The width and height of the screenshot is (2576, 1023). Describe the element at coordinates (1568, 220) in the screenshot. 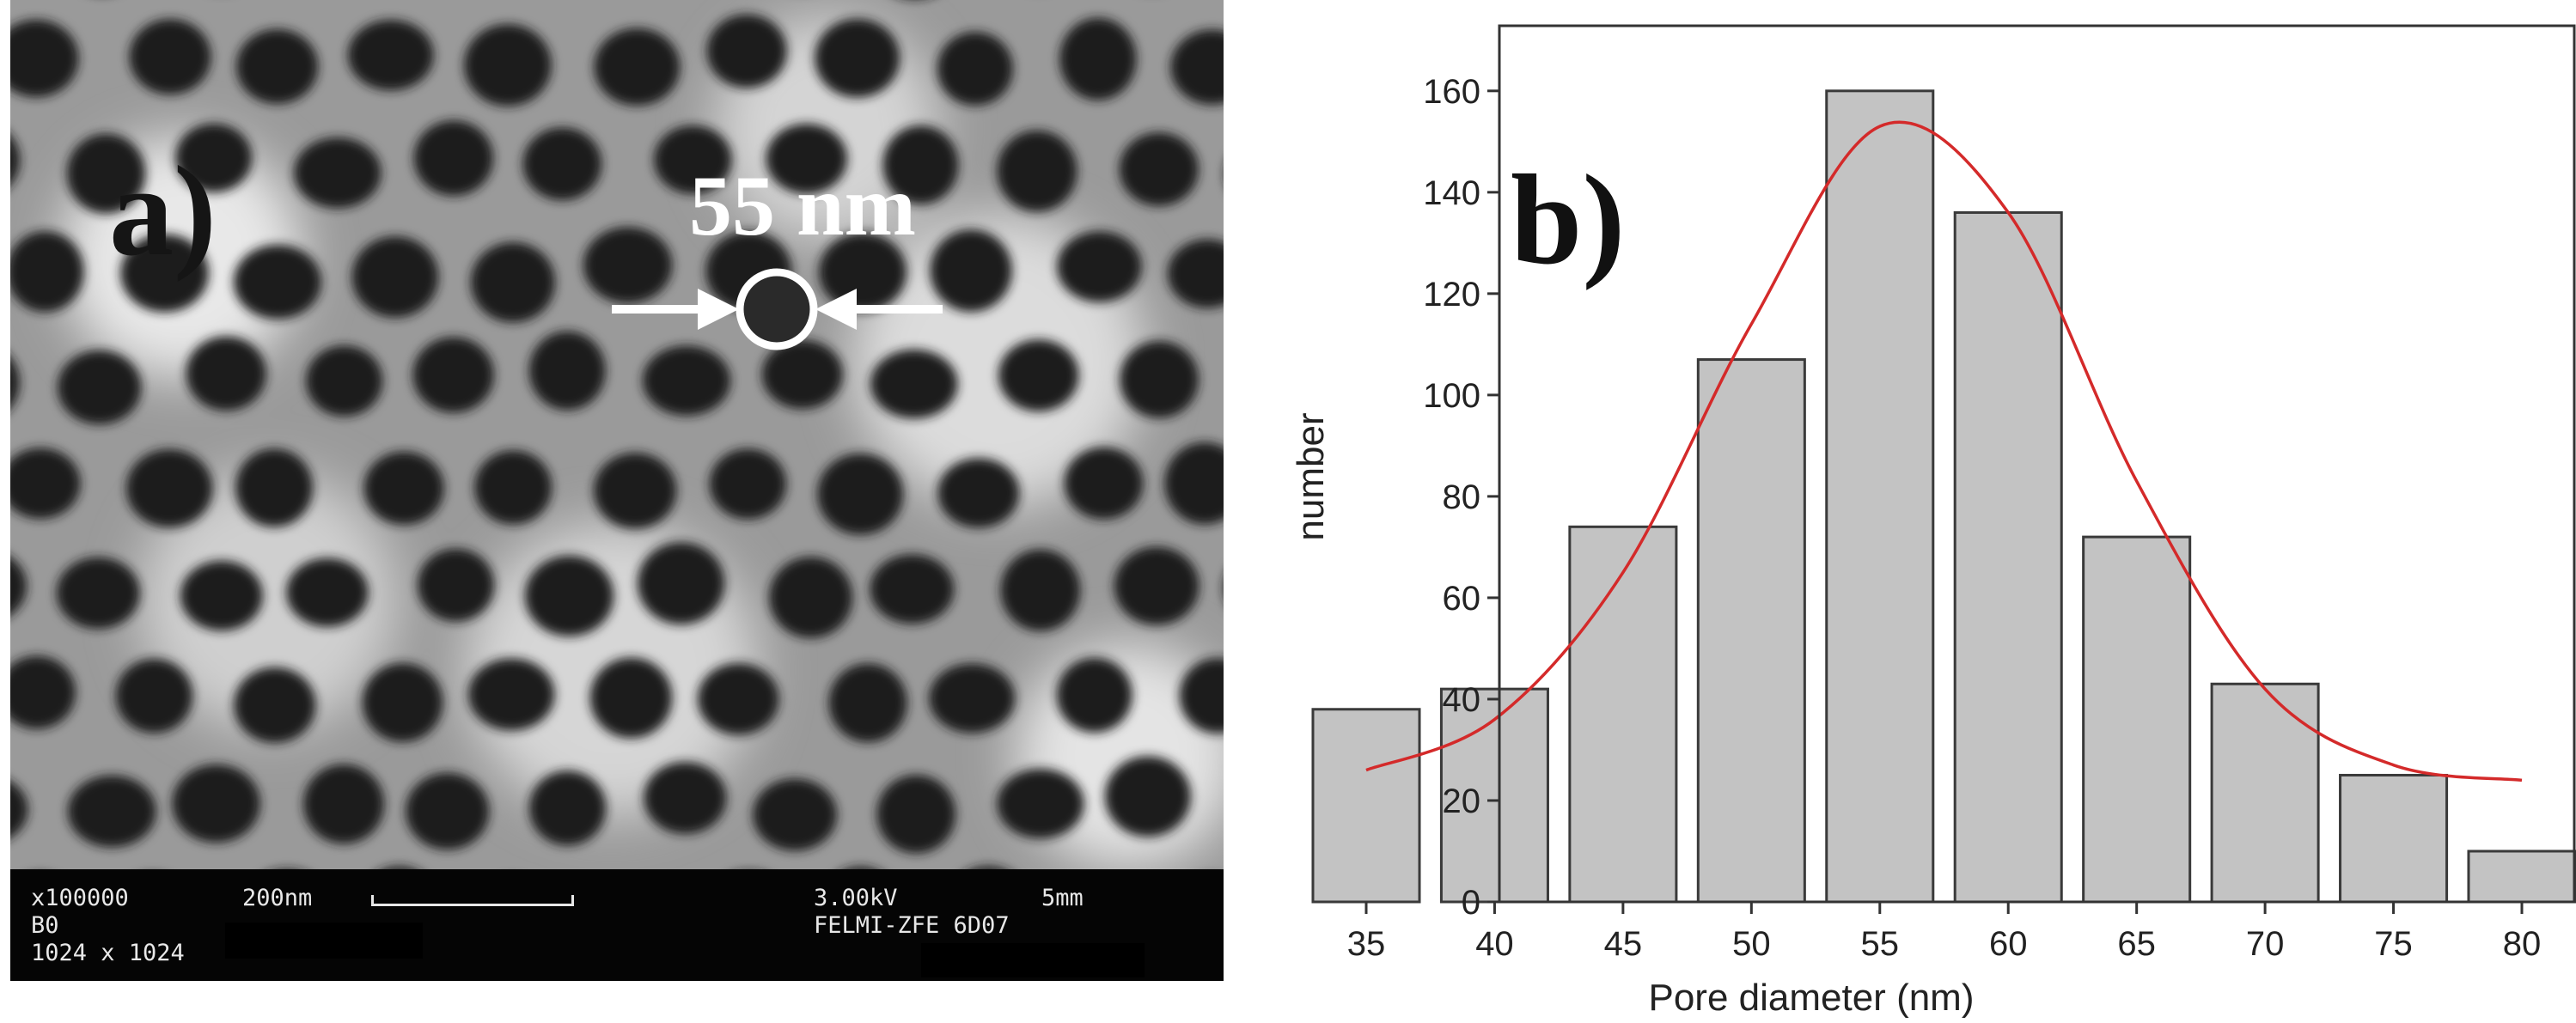

I see `panel-b-label: b)` at that location.